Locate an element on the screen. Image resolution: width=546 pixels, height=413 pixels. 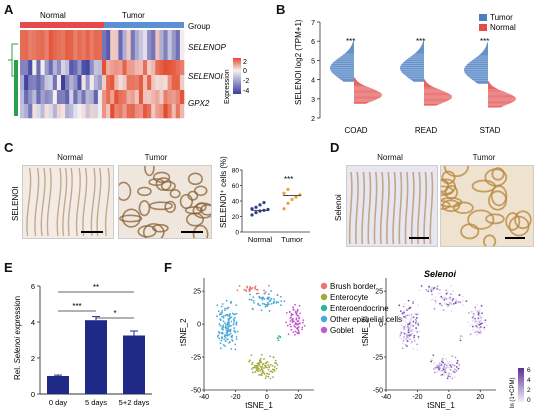
group-name-tumor: Tumor is located at coordinates (133, 15).